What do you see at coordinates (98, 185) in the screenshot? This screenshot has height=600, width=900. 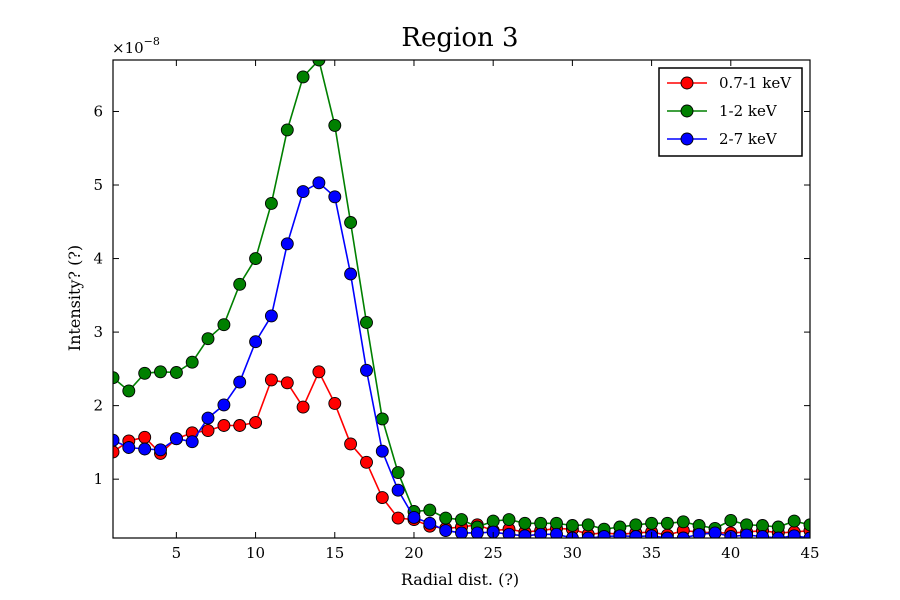 I see `y-tick-label: 5` at bounding box center [98, 185].